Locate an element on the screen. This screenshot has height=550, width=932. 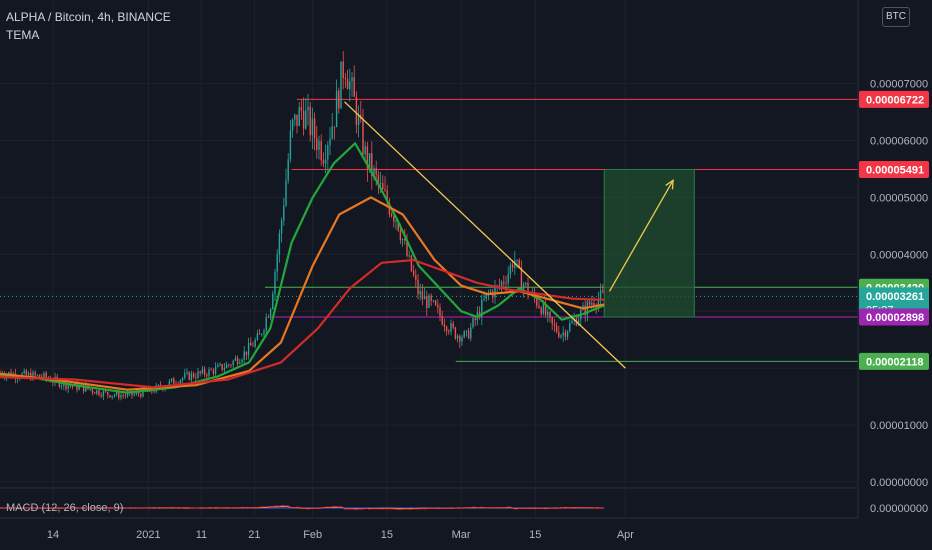
price-label-3: 0.00003261 is located at coordinates (895, 297).